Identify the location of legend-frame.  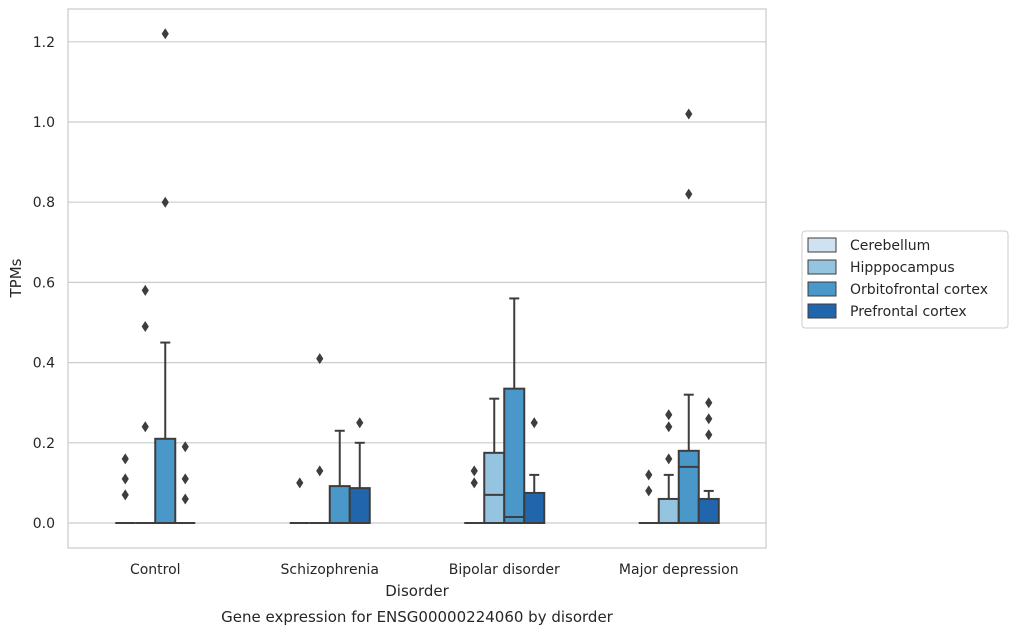
(905, 279).